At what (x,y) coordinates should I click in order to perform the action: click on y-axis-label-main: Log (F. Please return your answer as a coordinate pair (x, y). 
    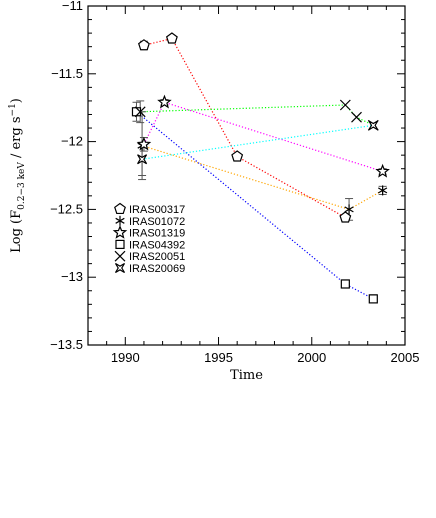
    Looking at the image, I should click on (16, 231).